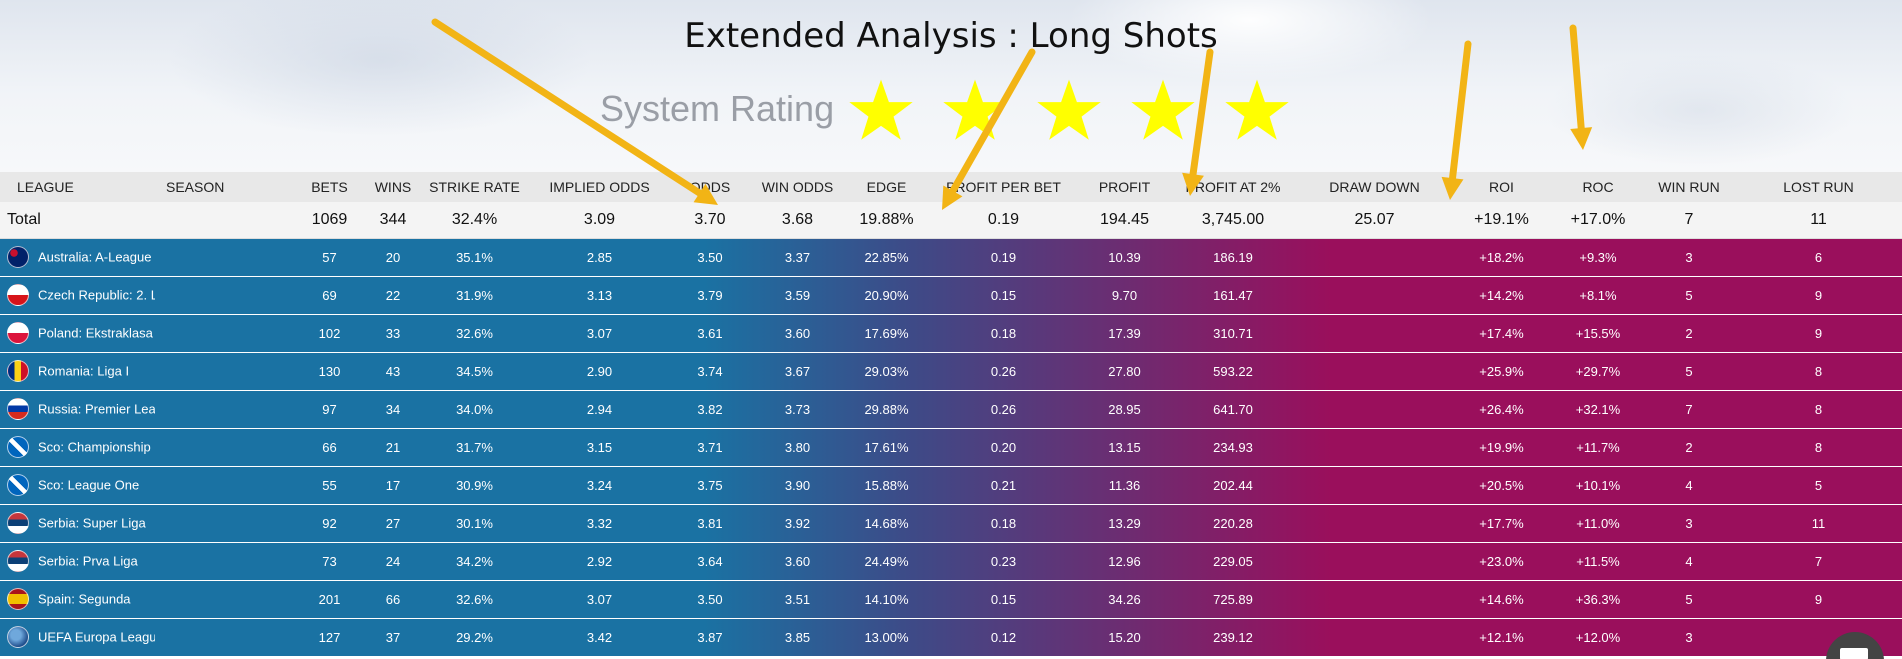 The image size is (1902, 659). I want to click on profit-cell: 11.36, so click(1124, 485).